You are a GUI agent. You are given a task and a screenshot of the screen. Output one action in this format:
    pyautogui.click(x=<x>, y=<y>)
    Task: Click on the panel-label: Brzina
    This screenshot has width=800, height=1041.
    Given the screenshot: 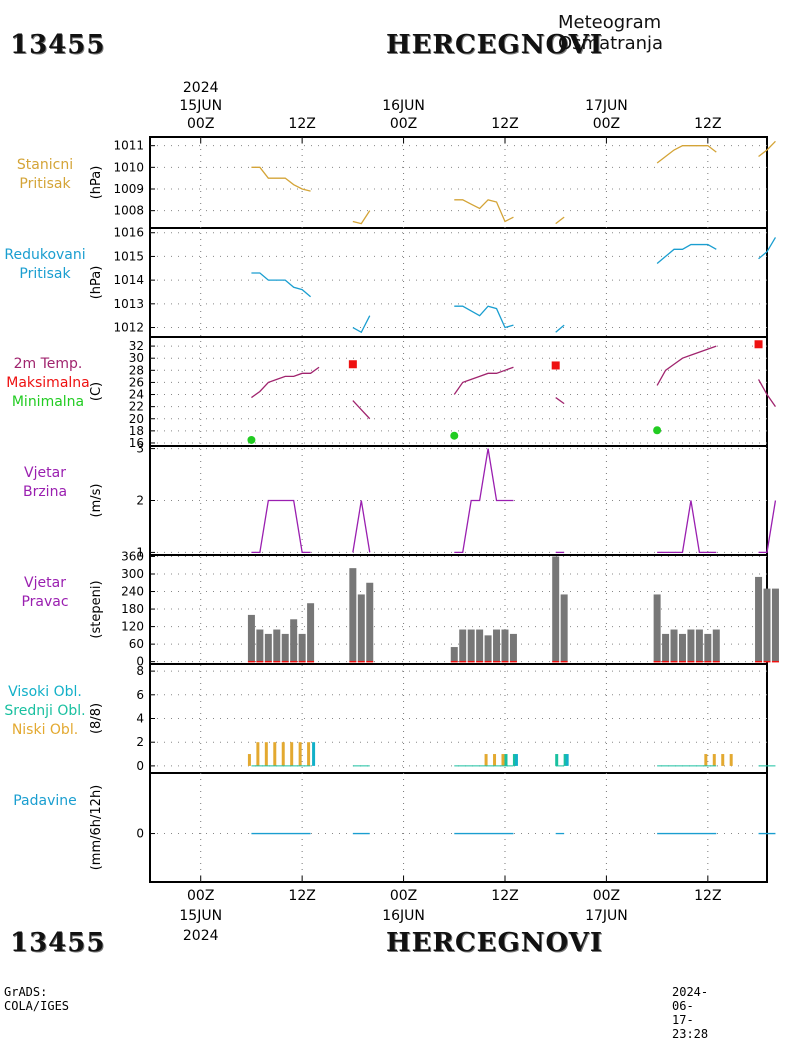 What is the action you would take?
    pyautogui.click(x=45, y=492)
    